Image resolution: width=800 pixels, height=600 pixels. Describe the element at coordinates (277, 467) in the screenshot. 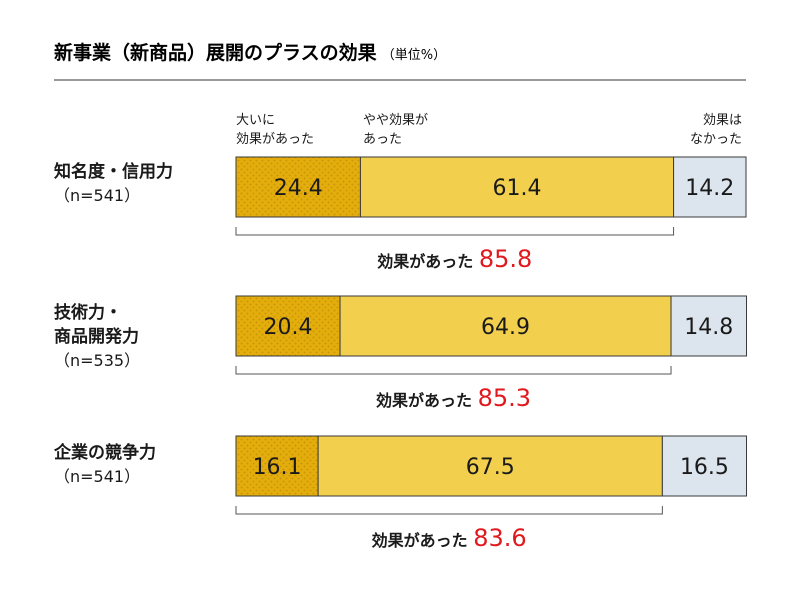

I see `data-label-3-1: 16.1` at that location.